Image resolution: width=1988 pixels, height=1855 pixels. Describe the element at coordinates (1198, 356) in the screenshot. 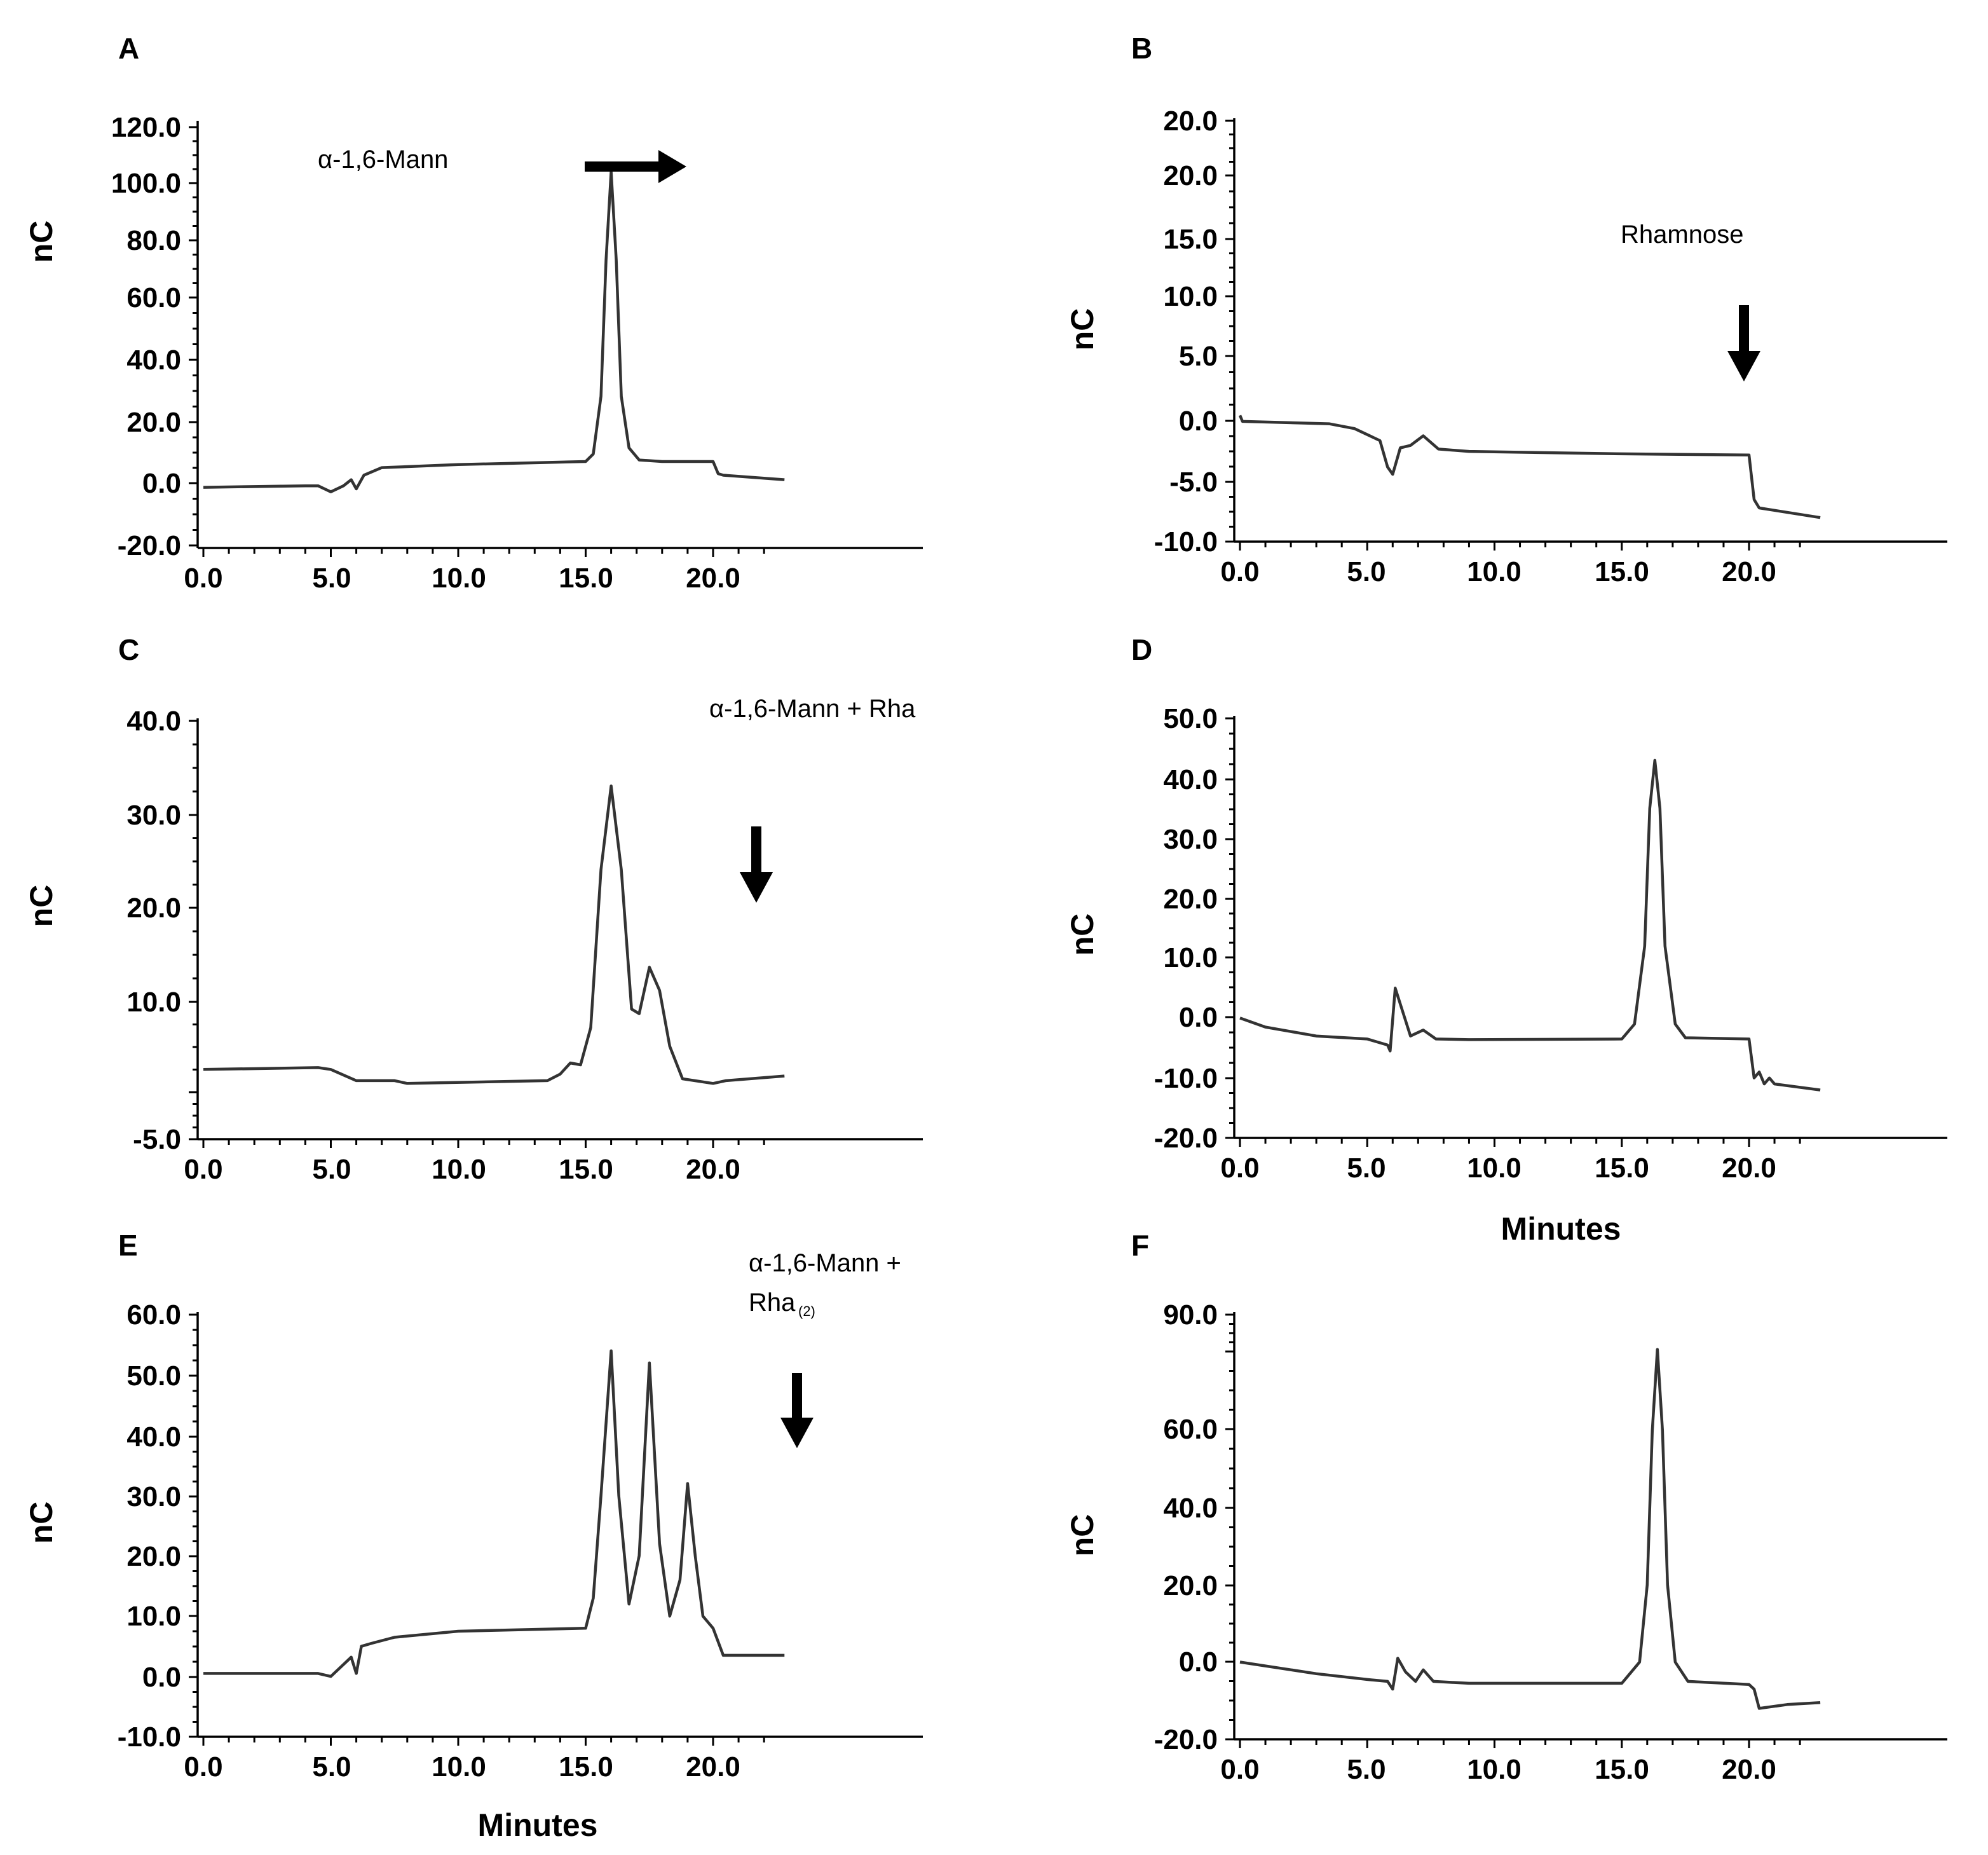

I see `panel-b-y-tick-label: 5.0` at that location.